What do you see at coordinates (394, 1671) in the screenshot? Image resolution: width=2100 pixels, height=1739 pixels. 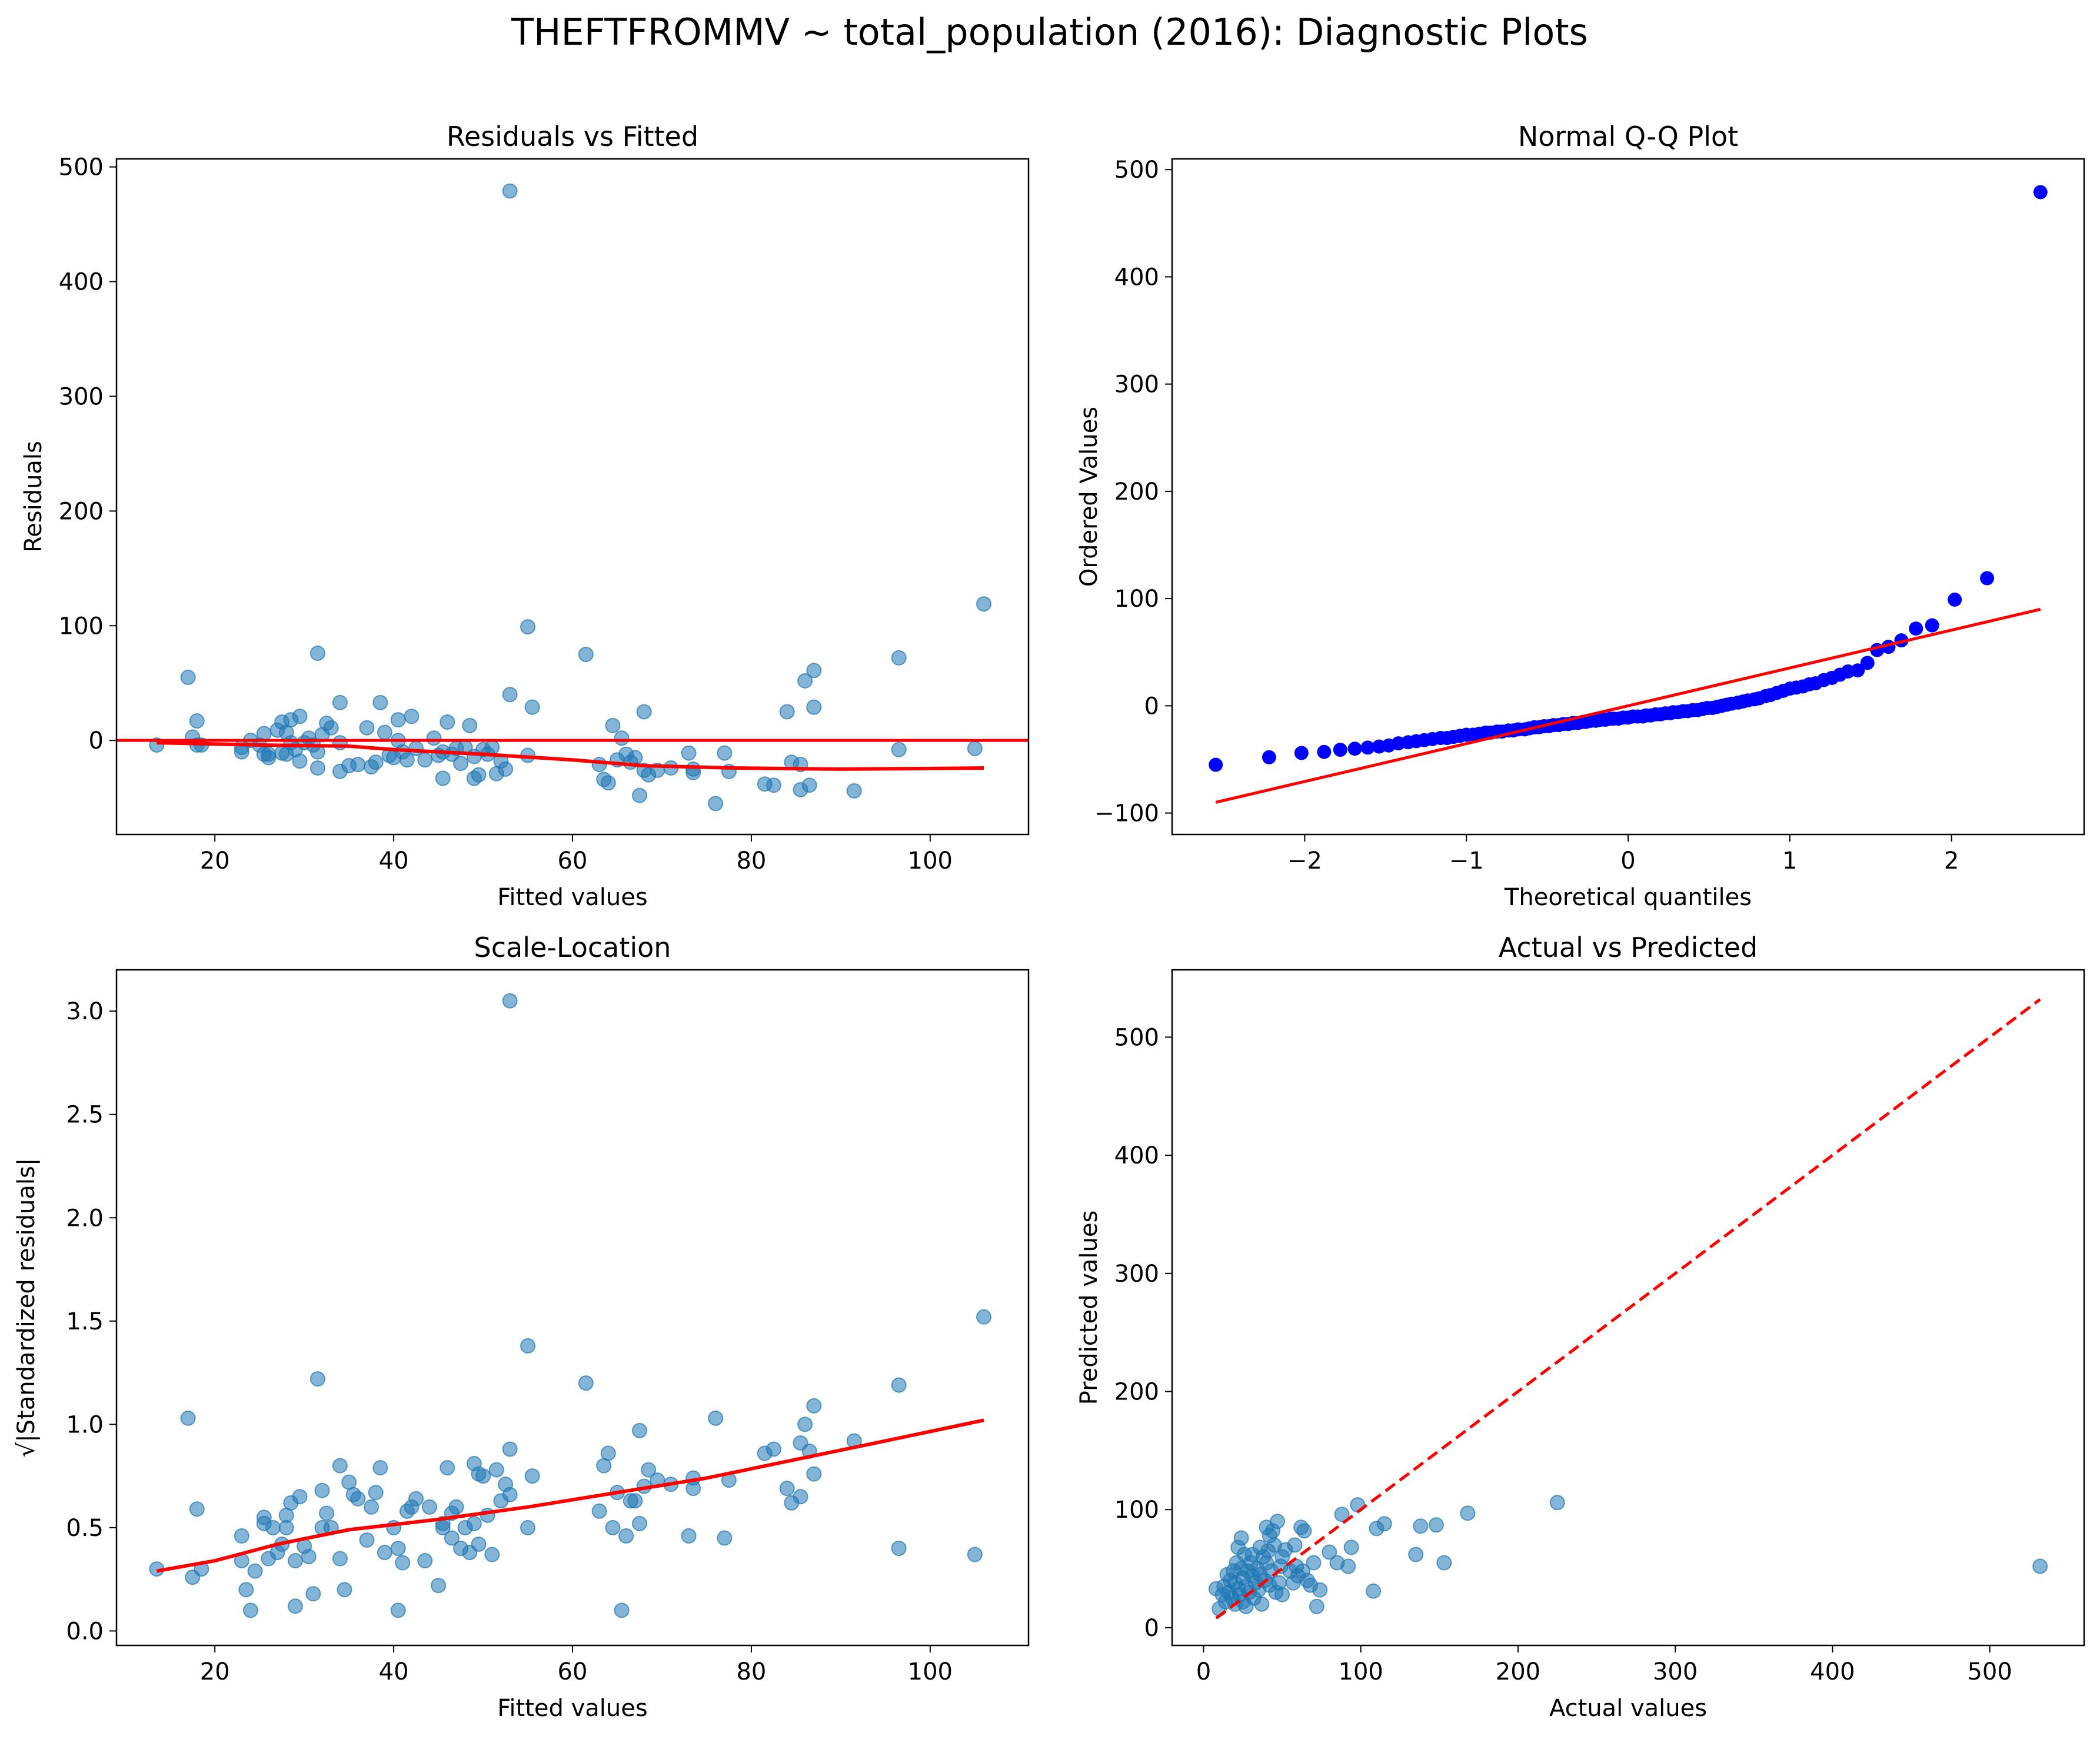 I see `x-tick-label: 40` at bounding box center [394, 1671].